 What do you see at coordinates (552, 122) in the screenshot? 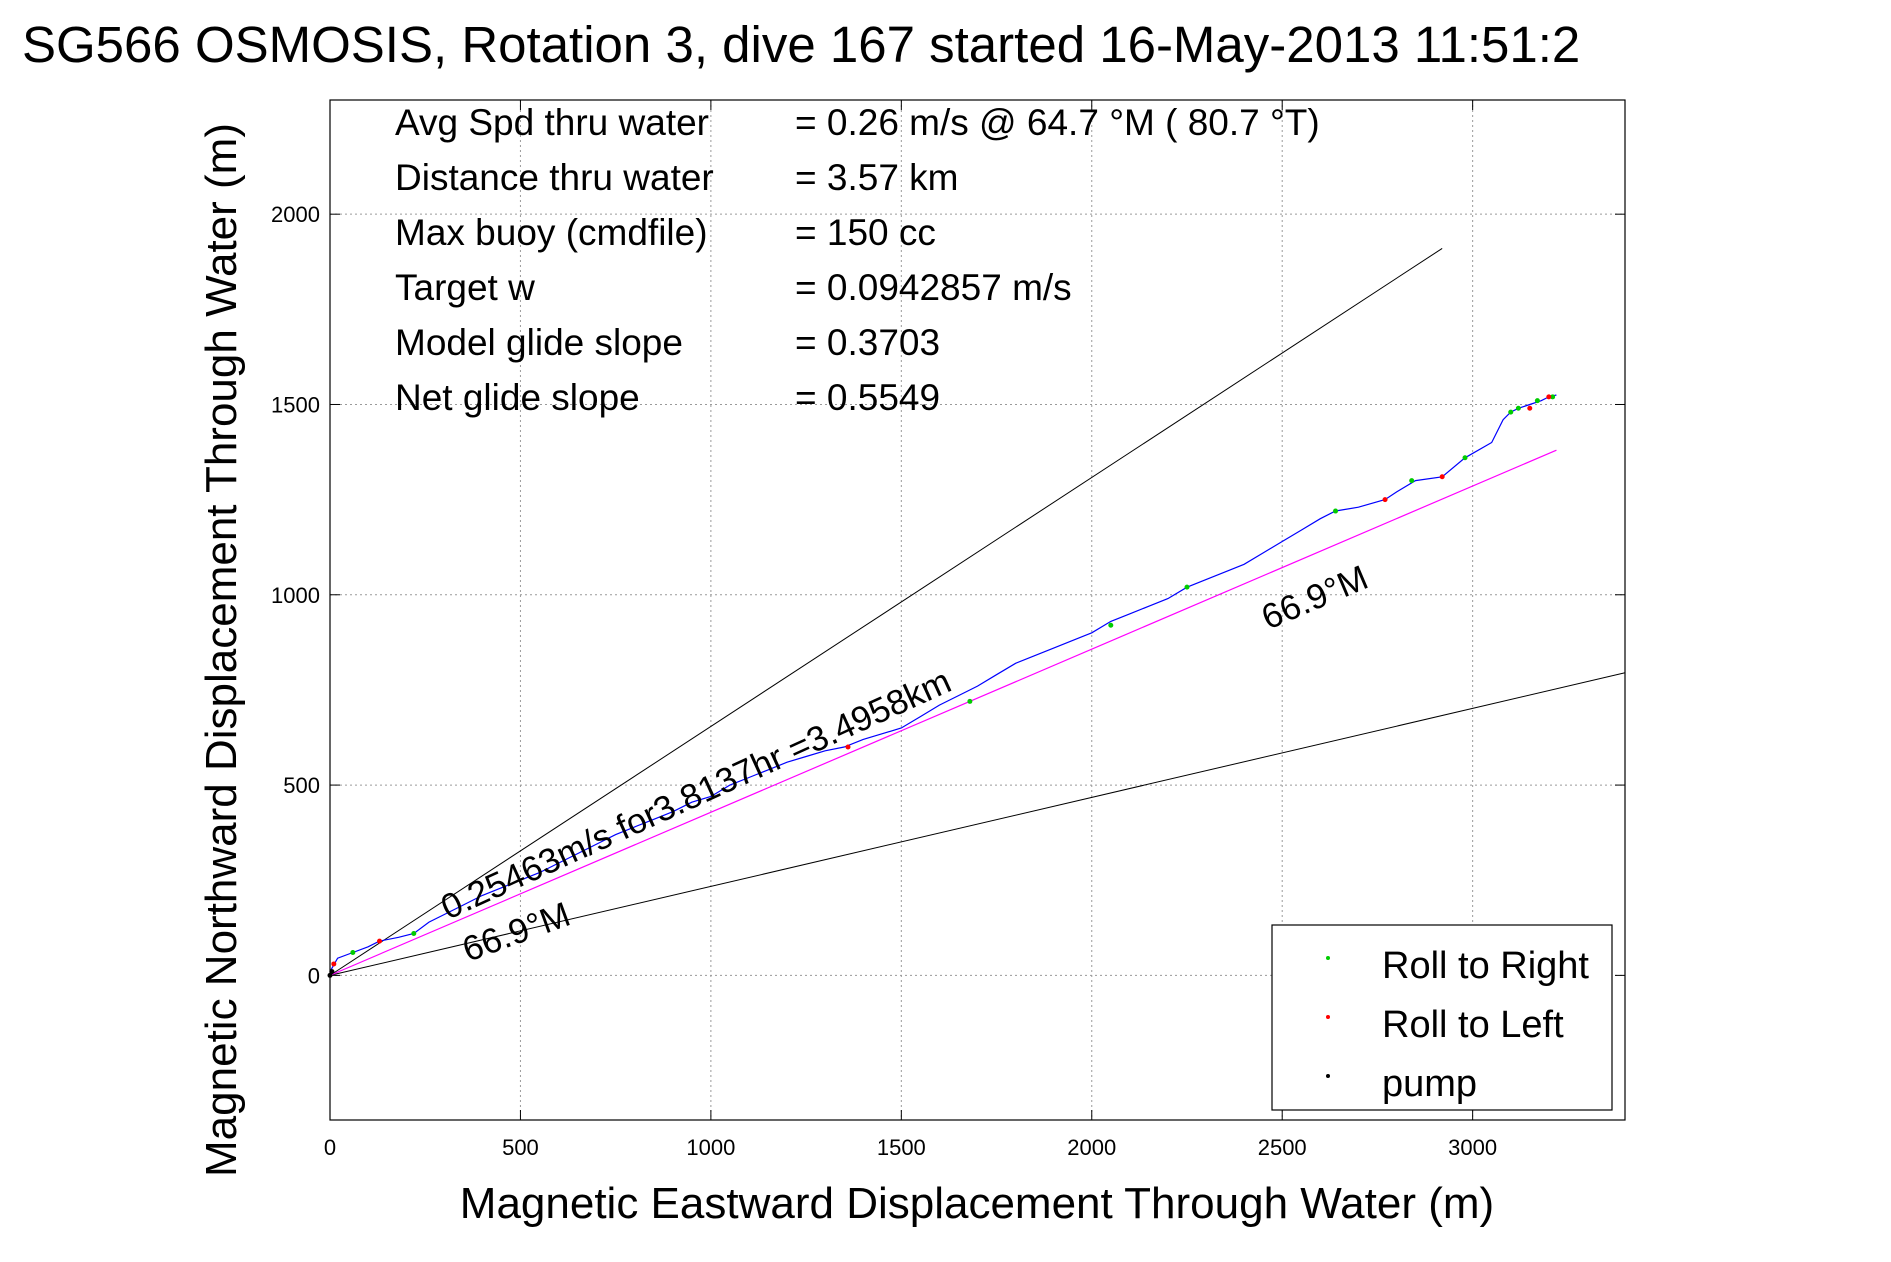
I see `info-label: Avg Spd thru water` at bounding box center [552, 122].